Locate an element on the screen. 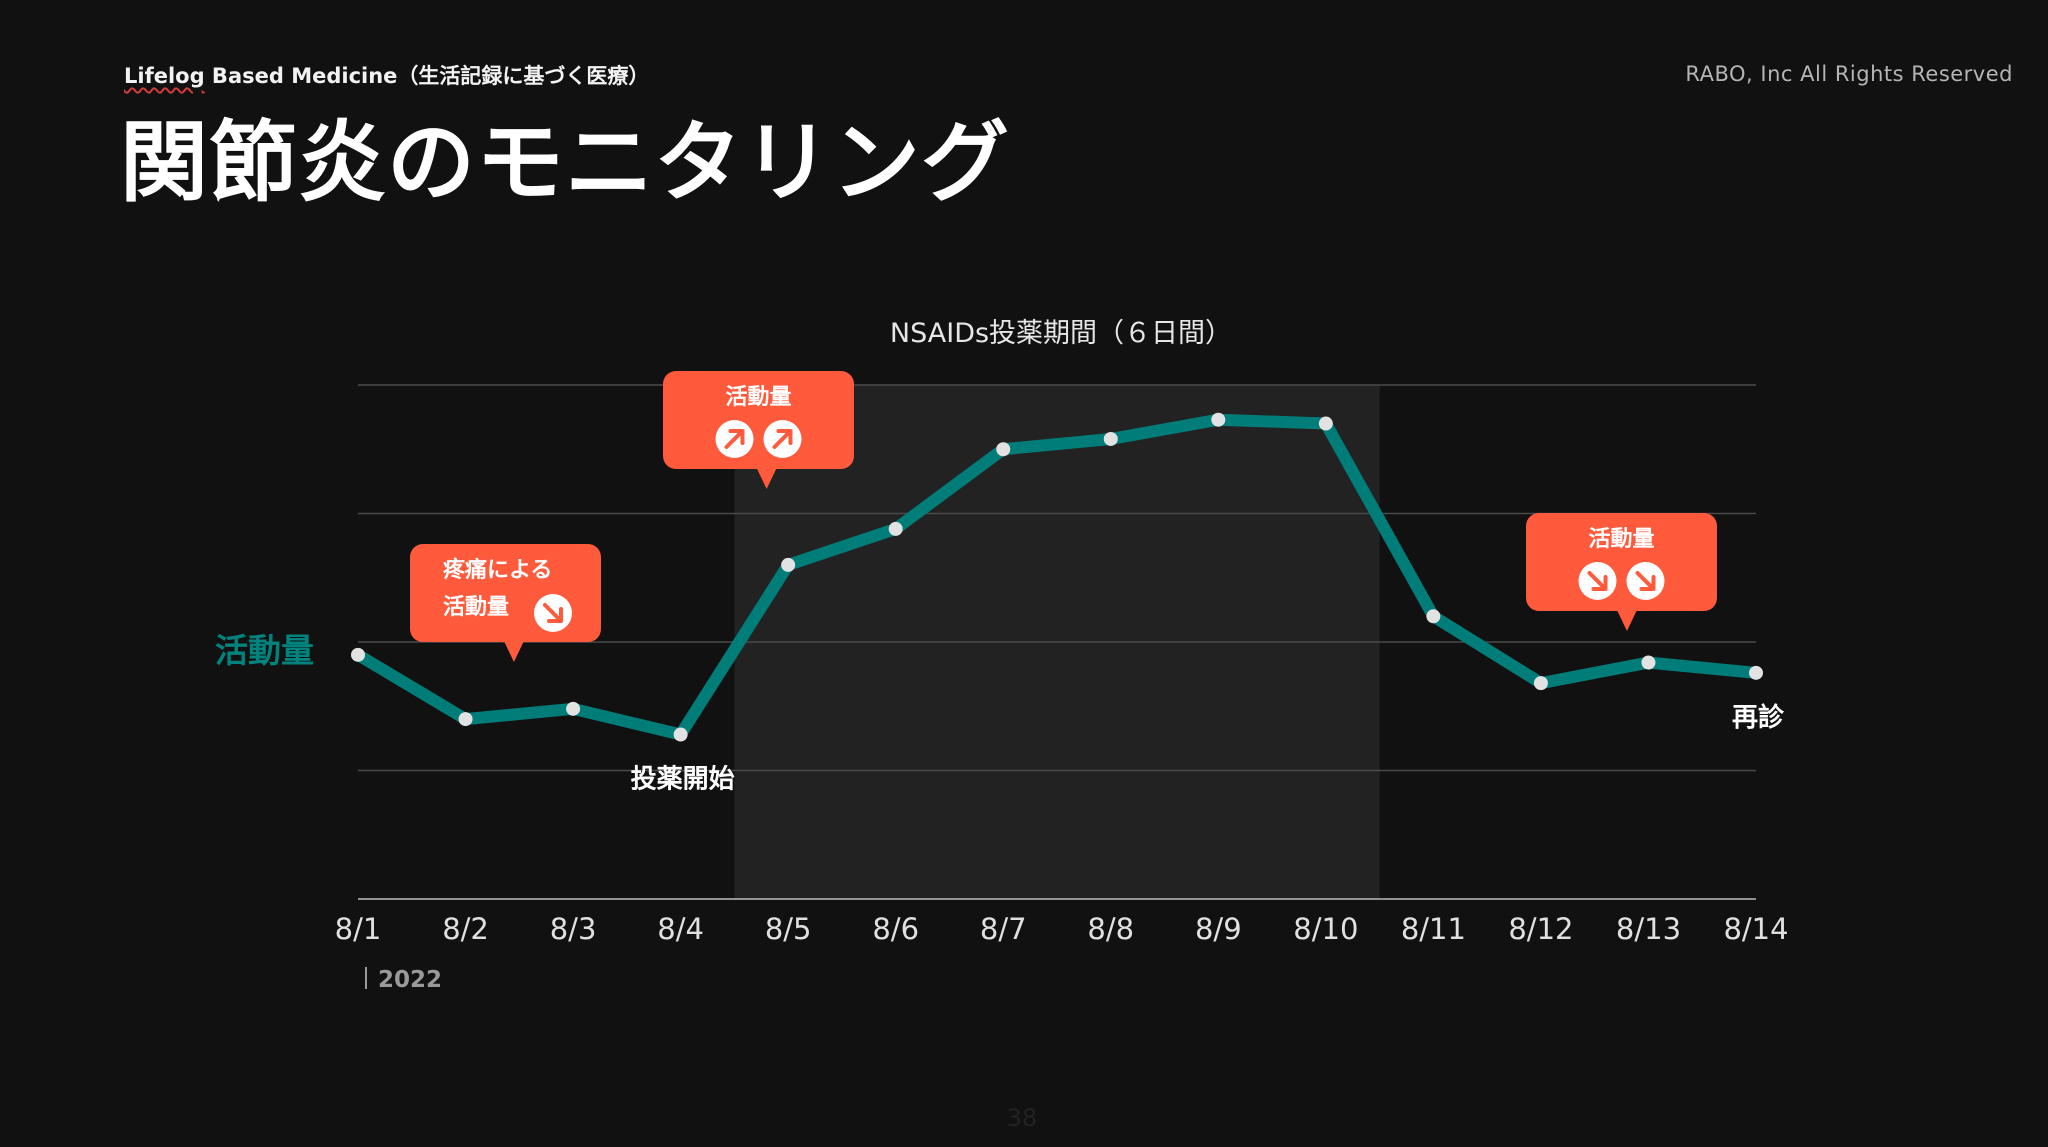  year-label: 2022 is located at coordinates (410, 980).